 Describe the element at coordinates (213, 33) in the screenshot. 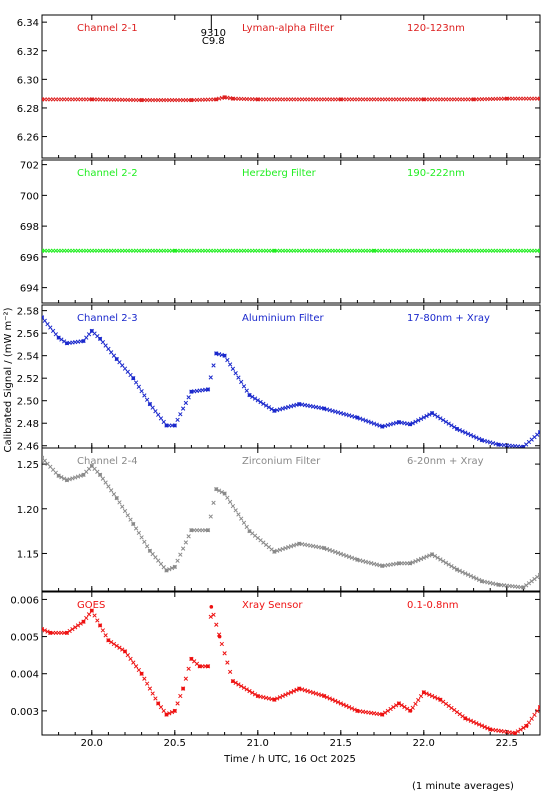

I see `flare-annotation-text: 9310` at that location.